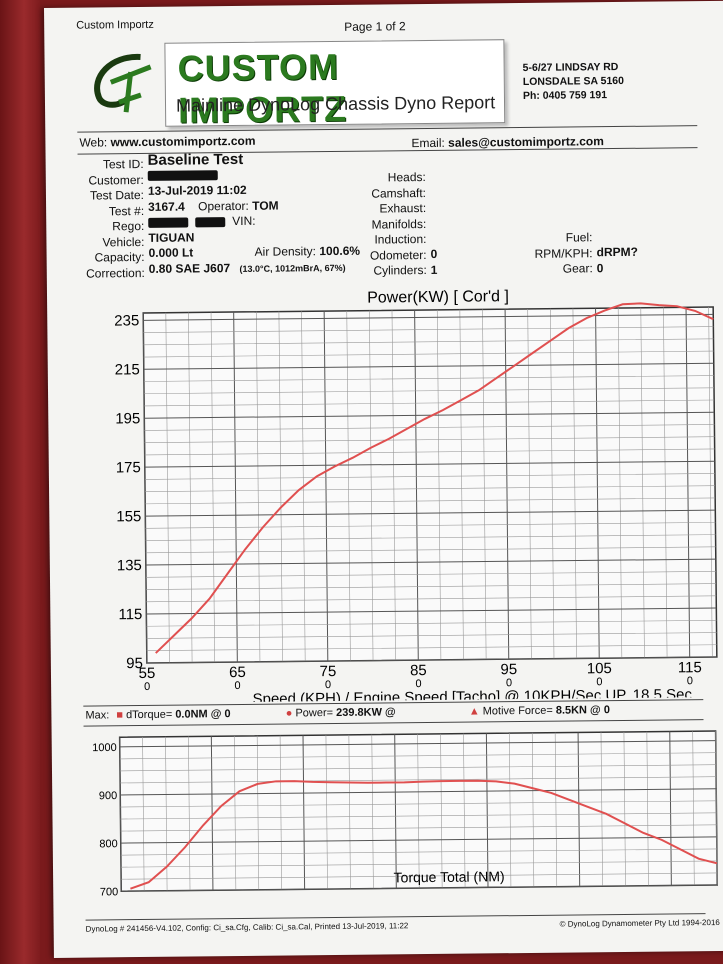 The image size is (723, 964). What do you see at coordinates (109, 892) in the screenshot?
I see `y-tick-label: 700` at bounding box center [109, 892].